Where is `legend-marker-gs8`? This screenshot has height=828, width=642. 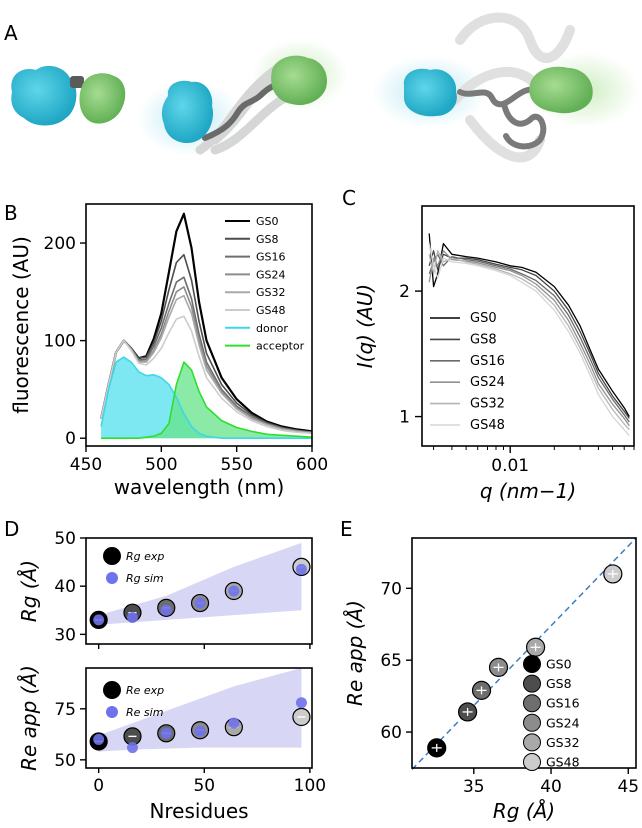 legend-marker-gs8 is located at coordinates (532, 683).